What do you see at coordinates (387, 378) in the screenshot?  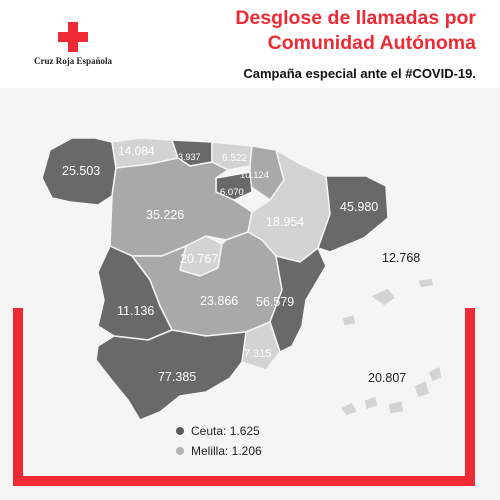 I see `label-canarias: 20.807` at bounding box center [387, 378].